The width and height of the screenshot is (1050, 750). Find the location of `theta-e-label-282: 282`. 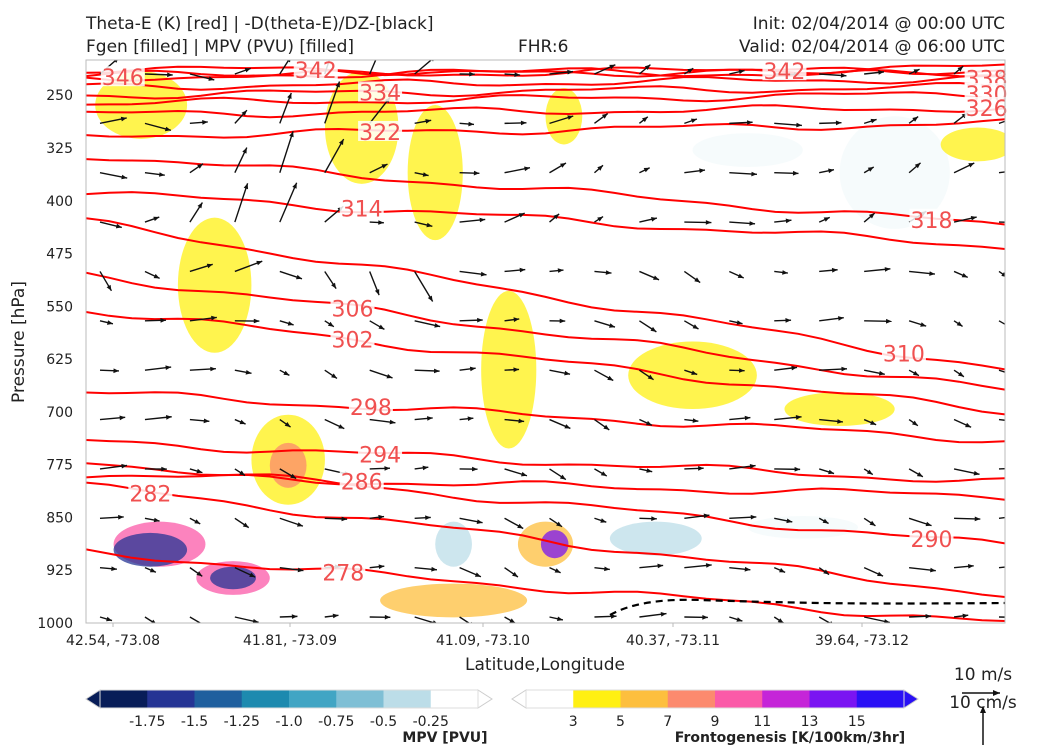

theta-e-label-282: 282 is located at coordinates (150, 494).